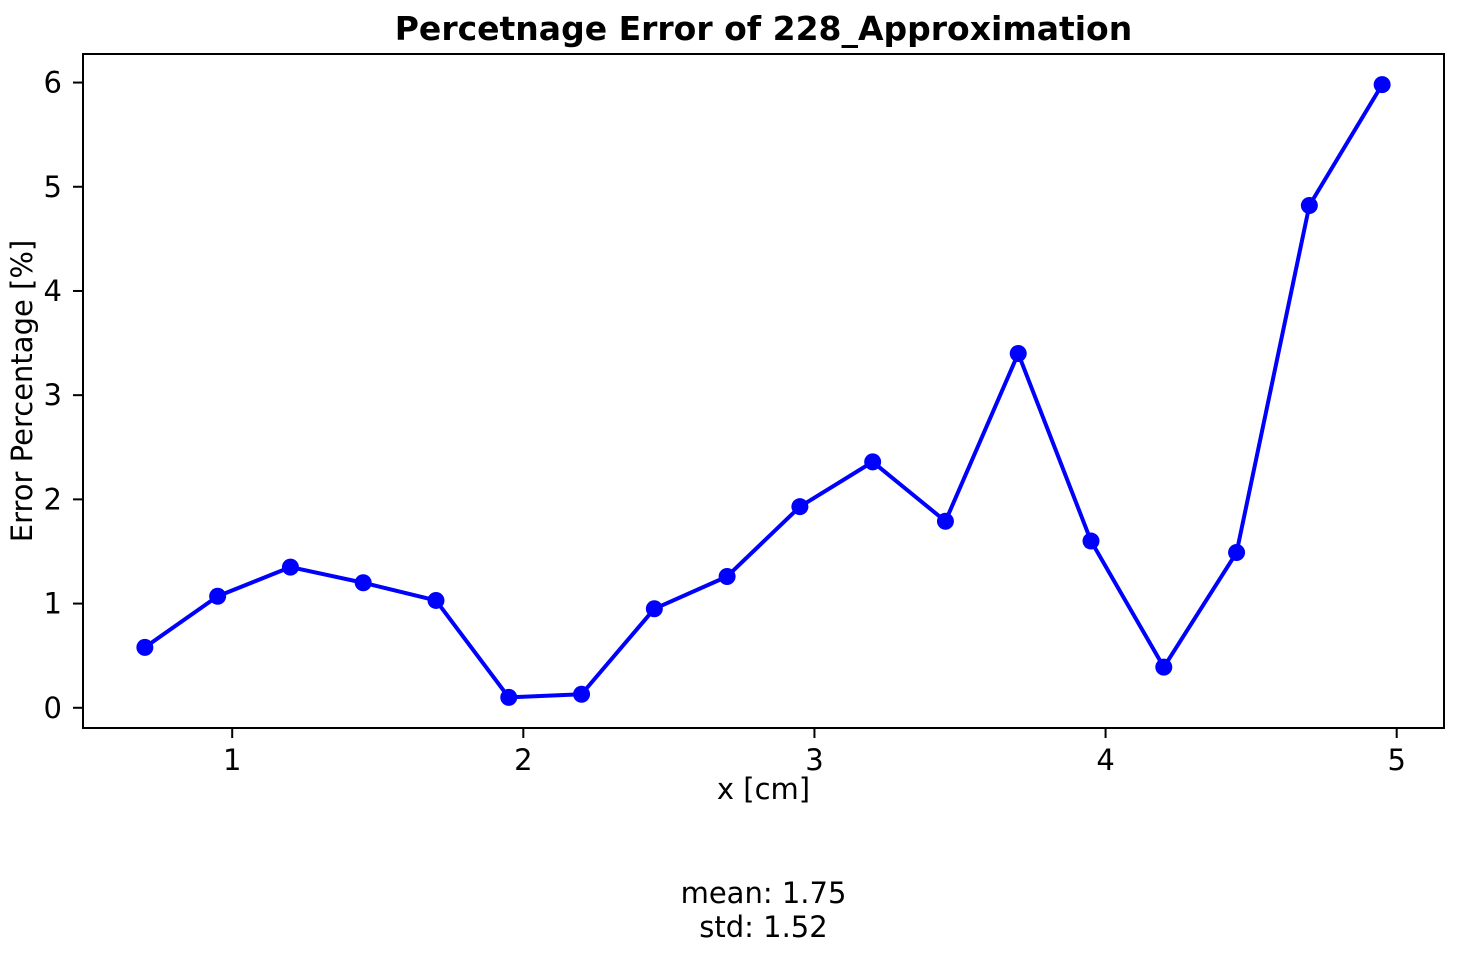  What do you see at coordinates (53, 604) in the screenshot?
I see `y-tick-label: 1` at bounding box center [53, 604].